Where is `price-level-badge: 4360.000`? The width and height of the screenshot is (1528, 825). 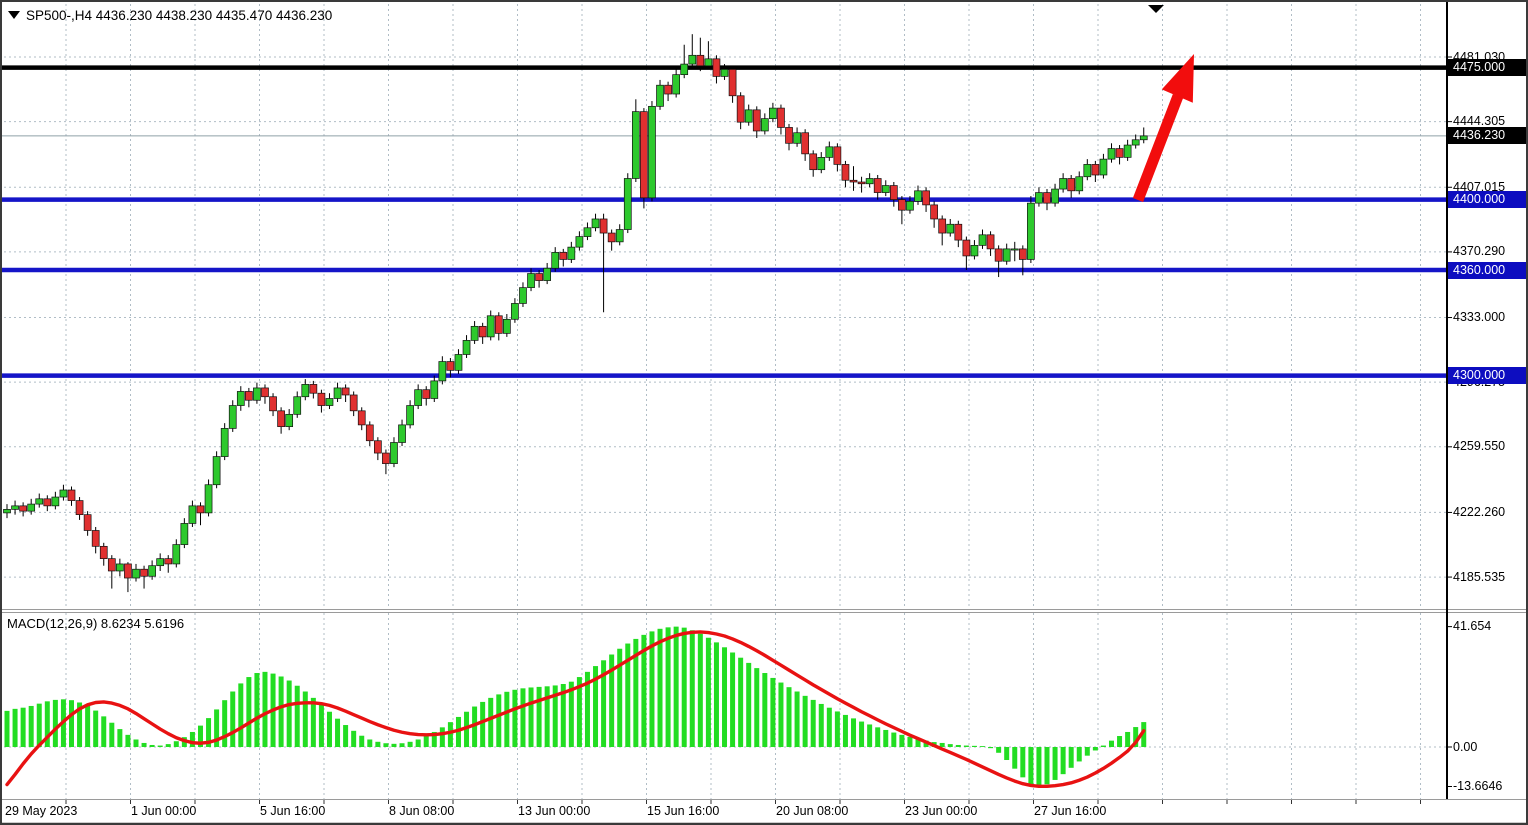 price-level-badge: 4360.000 is located at coordinates (1487, 270).